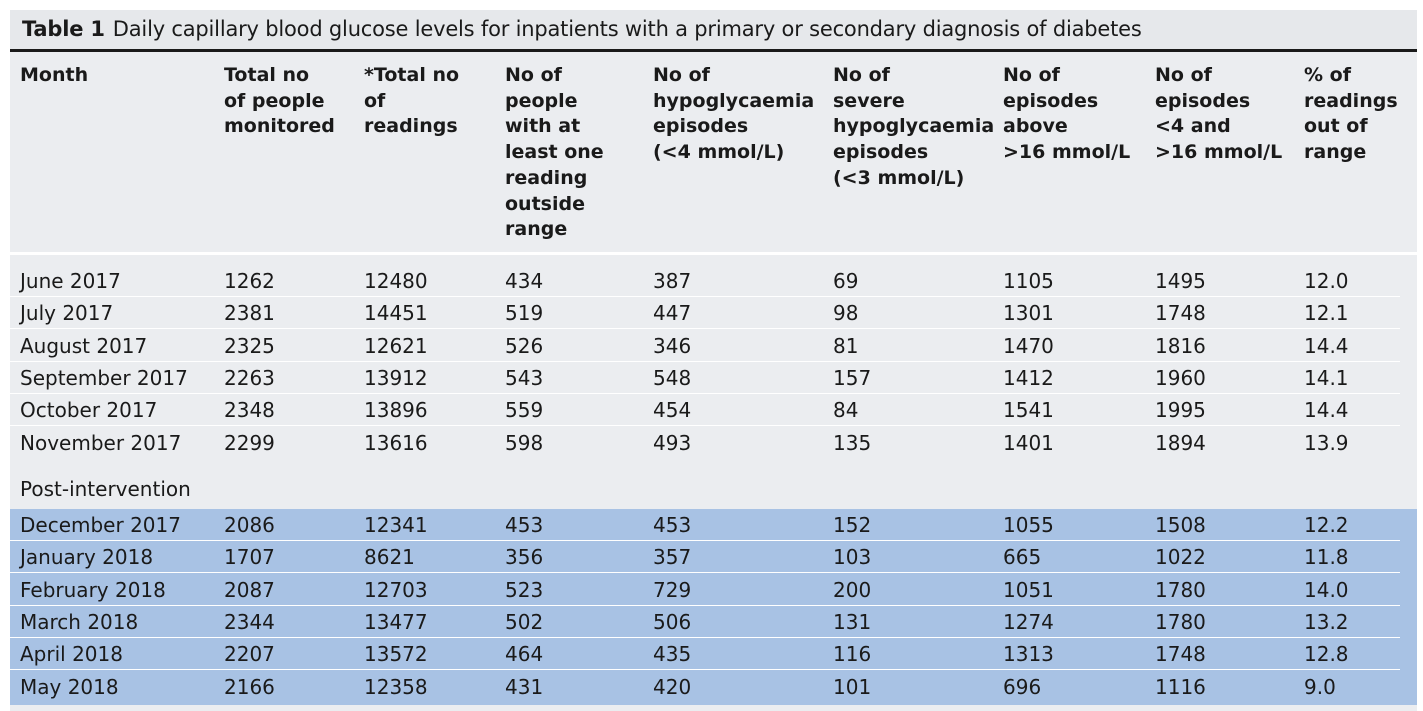 The width and height of the screenshot is (1423, 711). What do you see at coordinates (846, 410) in the screenshot?
I see `table-cell: 84` at bounding box center [846, 410].